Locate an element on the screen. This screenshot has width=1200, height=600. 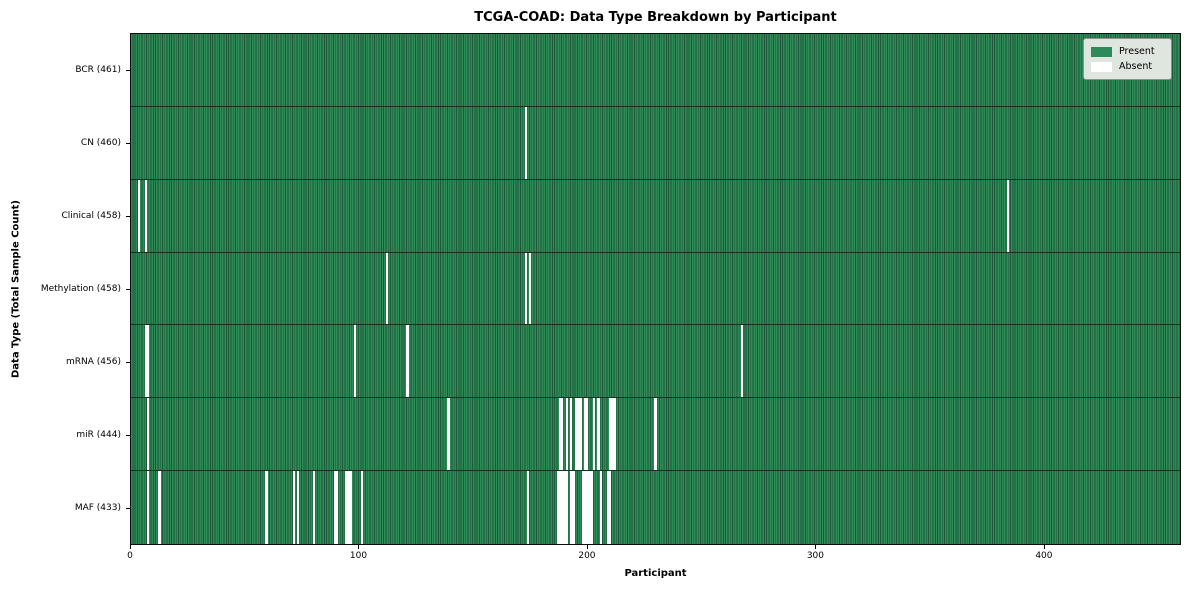
legend: Present Absent is located at coordinates (1127, 59).